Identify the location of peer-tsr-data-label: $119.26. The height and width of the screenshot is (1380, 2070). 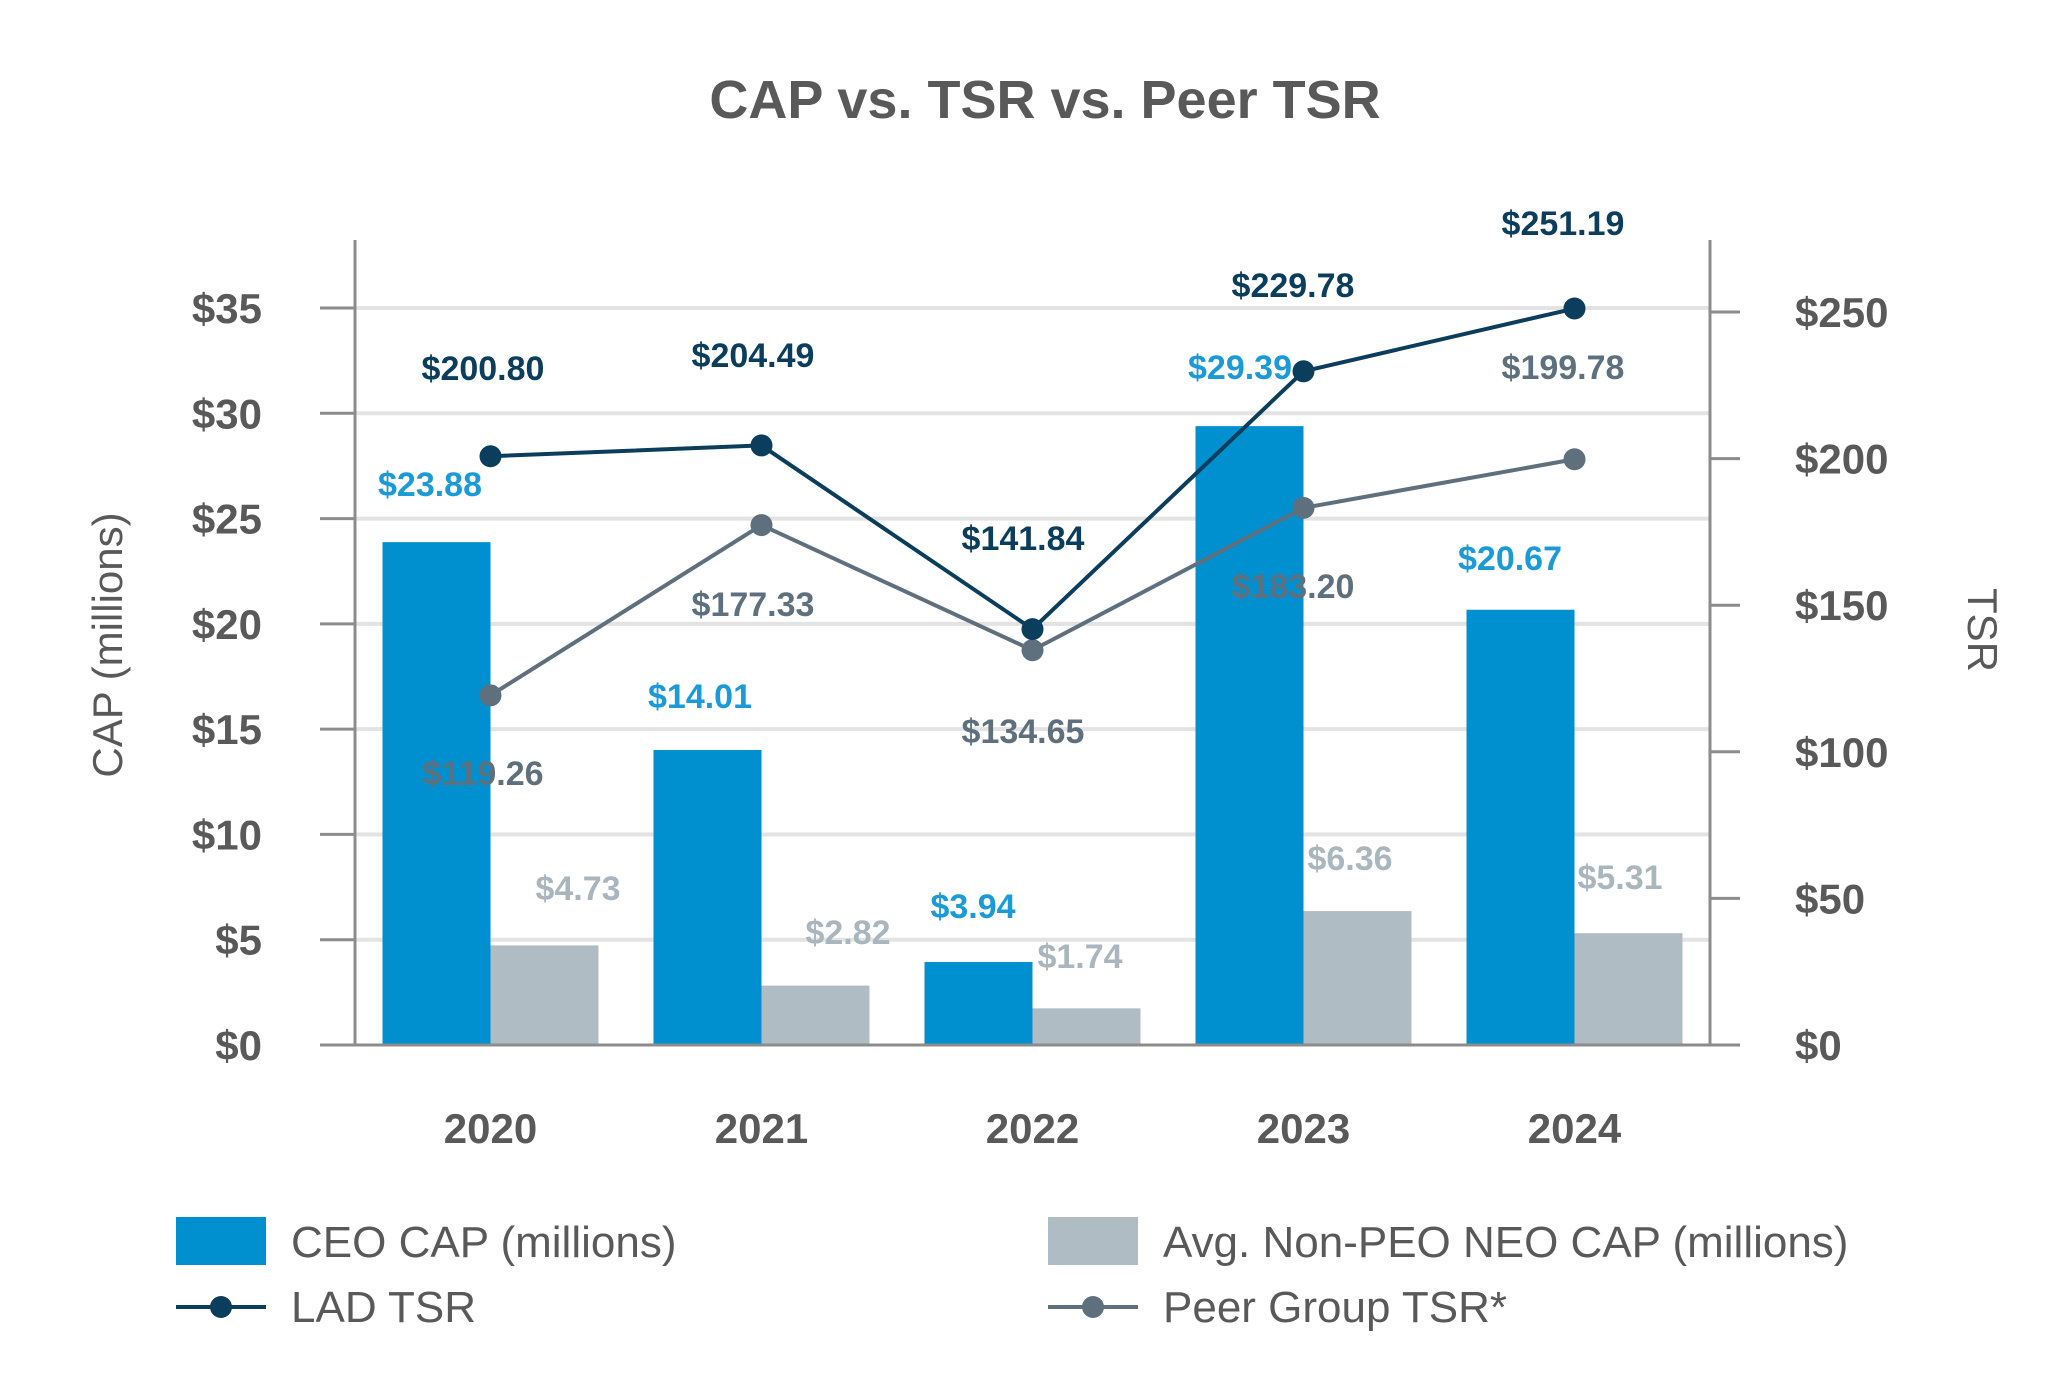
(482, 774).